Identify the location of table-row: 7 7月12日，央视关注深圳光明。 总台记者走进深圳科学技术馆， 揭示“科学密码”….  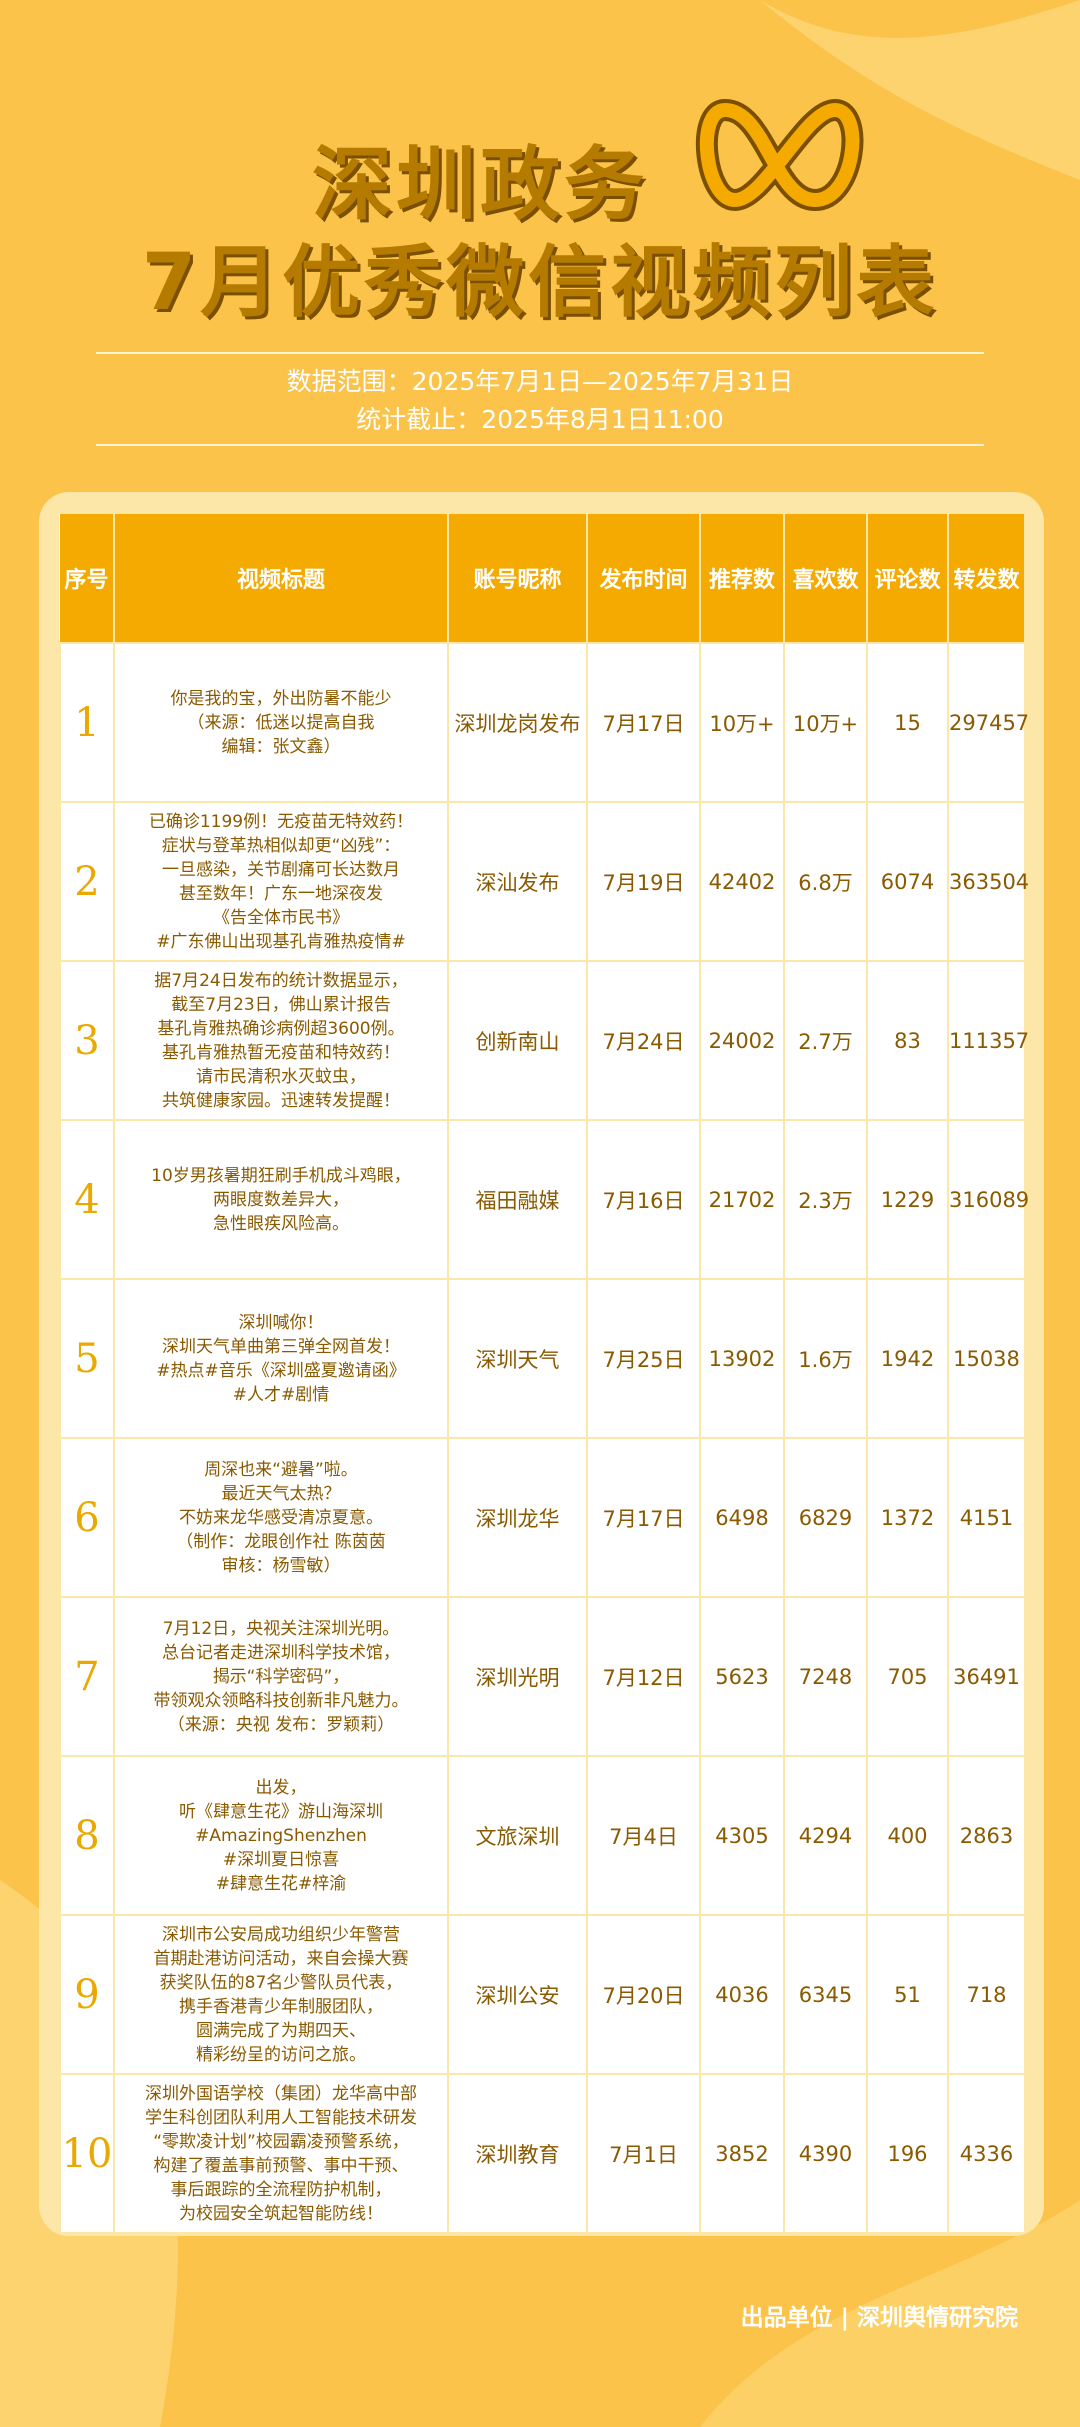
(542, 1676).